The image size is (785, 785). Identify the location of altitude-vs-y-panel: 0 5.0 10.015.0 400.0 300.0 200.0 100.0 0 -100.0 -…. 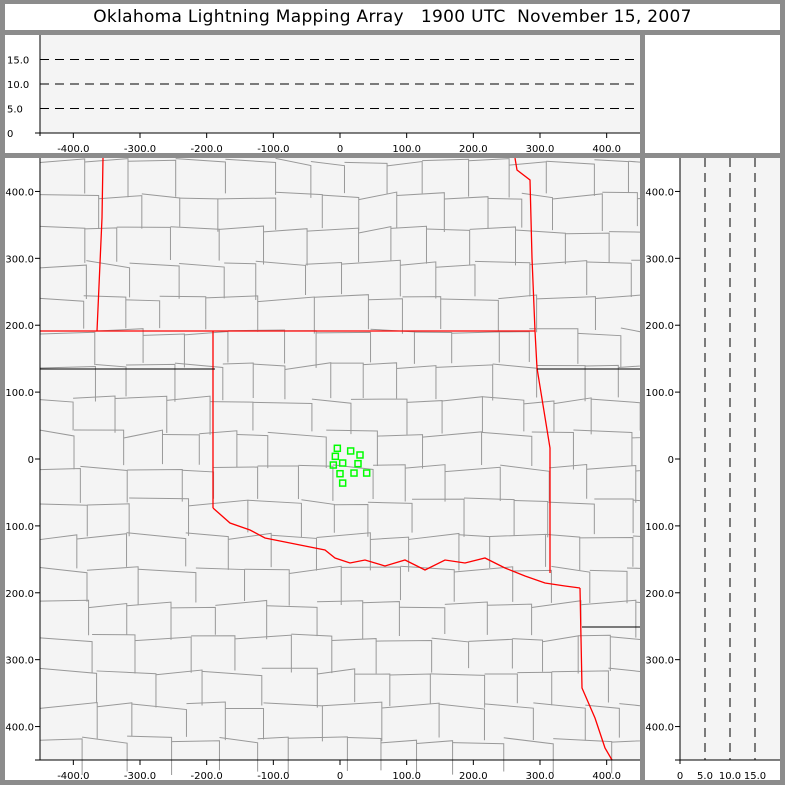
(712, 469).